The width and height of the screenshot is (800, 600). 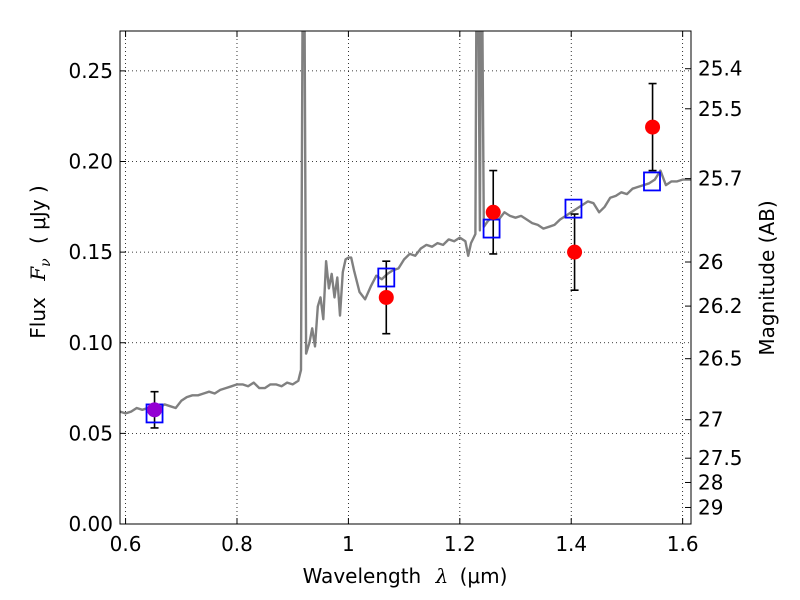 What do you see at coordinates (720, 458) in the screenshot?
I see `mag-tick-label: 27.5` at bounding box center [720, 458].